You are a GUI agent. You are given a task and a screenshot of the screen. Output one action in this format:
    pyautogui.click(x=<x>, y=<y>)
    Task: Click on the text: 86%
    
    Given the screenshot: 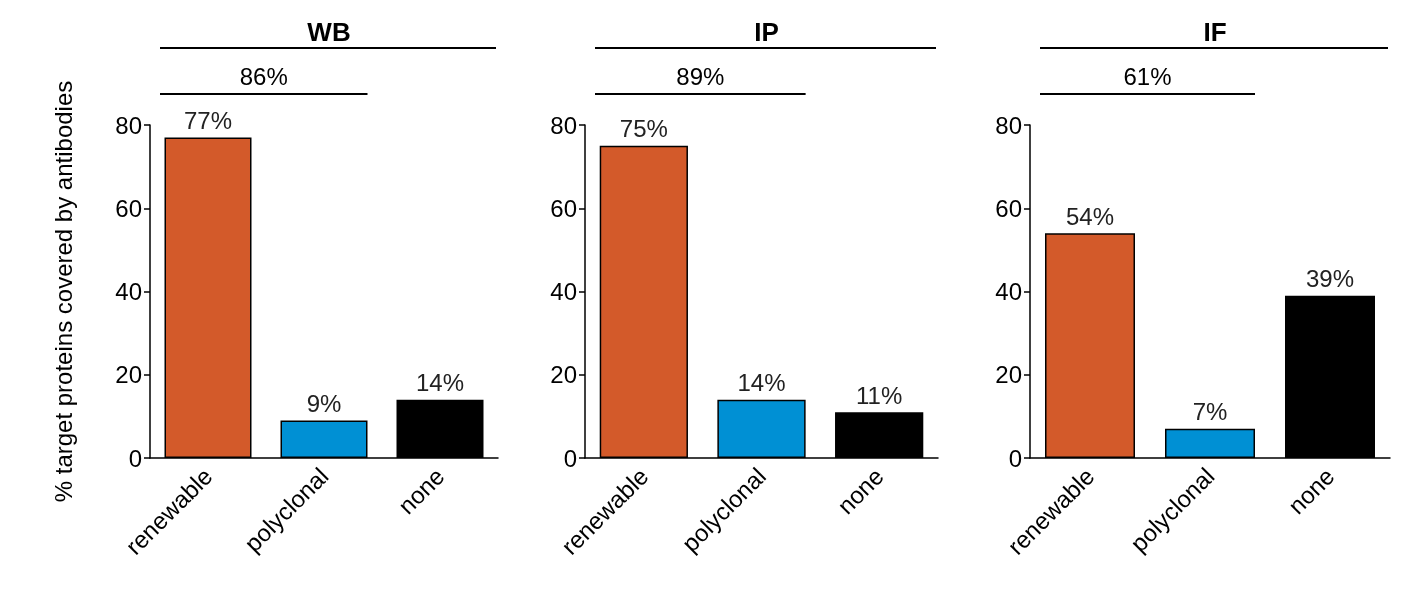 What is the action you would take?
    pyautogui.click(x=263, y=76)
    